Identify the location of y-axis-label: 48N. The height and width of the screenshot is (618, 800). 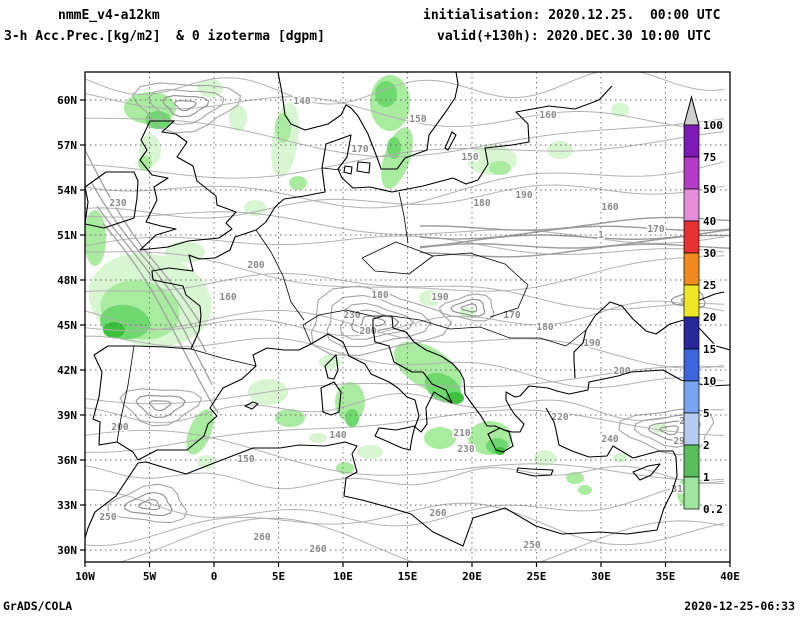
(67, 280).